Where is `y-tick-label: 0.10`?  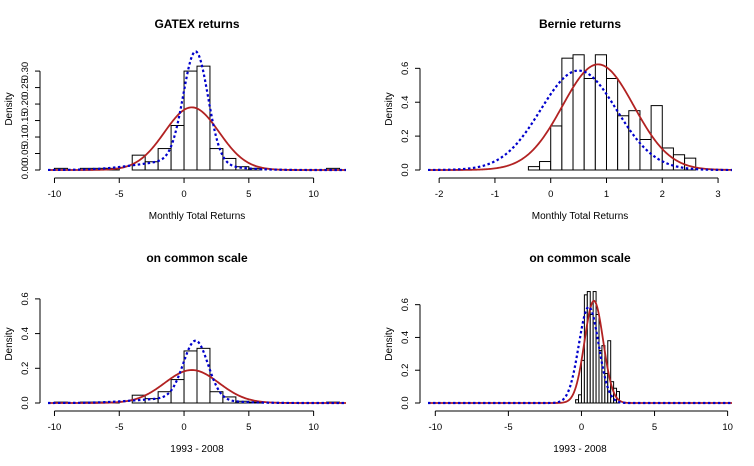 y-tick-label: 0.10 is located at coordinates (25, 137).